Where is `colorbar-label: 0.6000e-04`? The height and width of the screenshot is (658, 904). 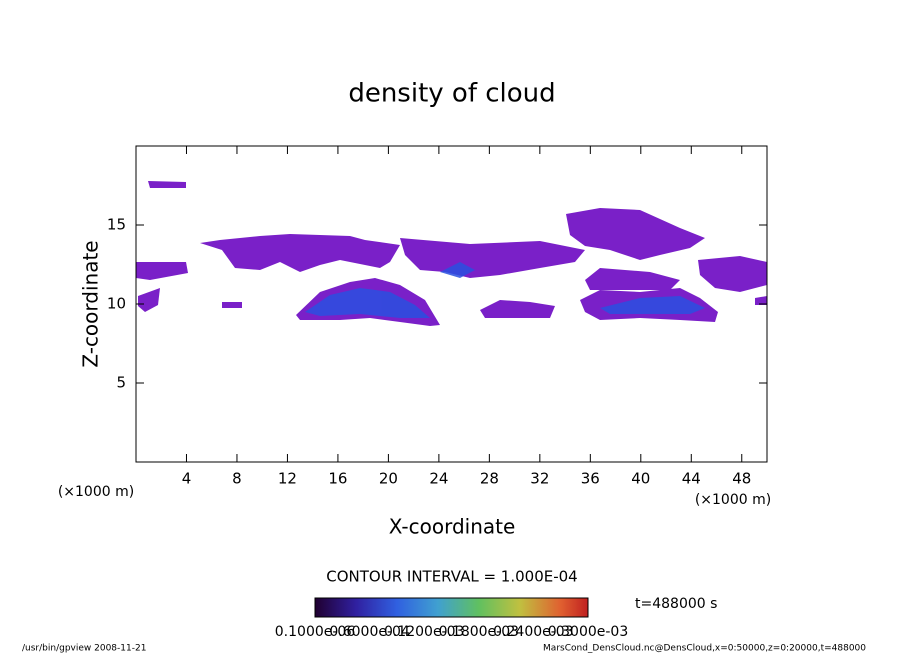 colorbar-label: 0.6000e-04 is located at coordinates (369, 632).